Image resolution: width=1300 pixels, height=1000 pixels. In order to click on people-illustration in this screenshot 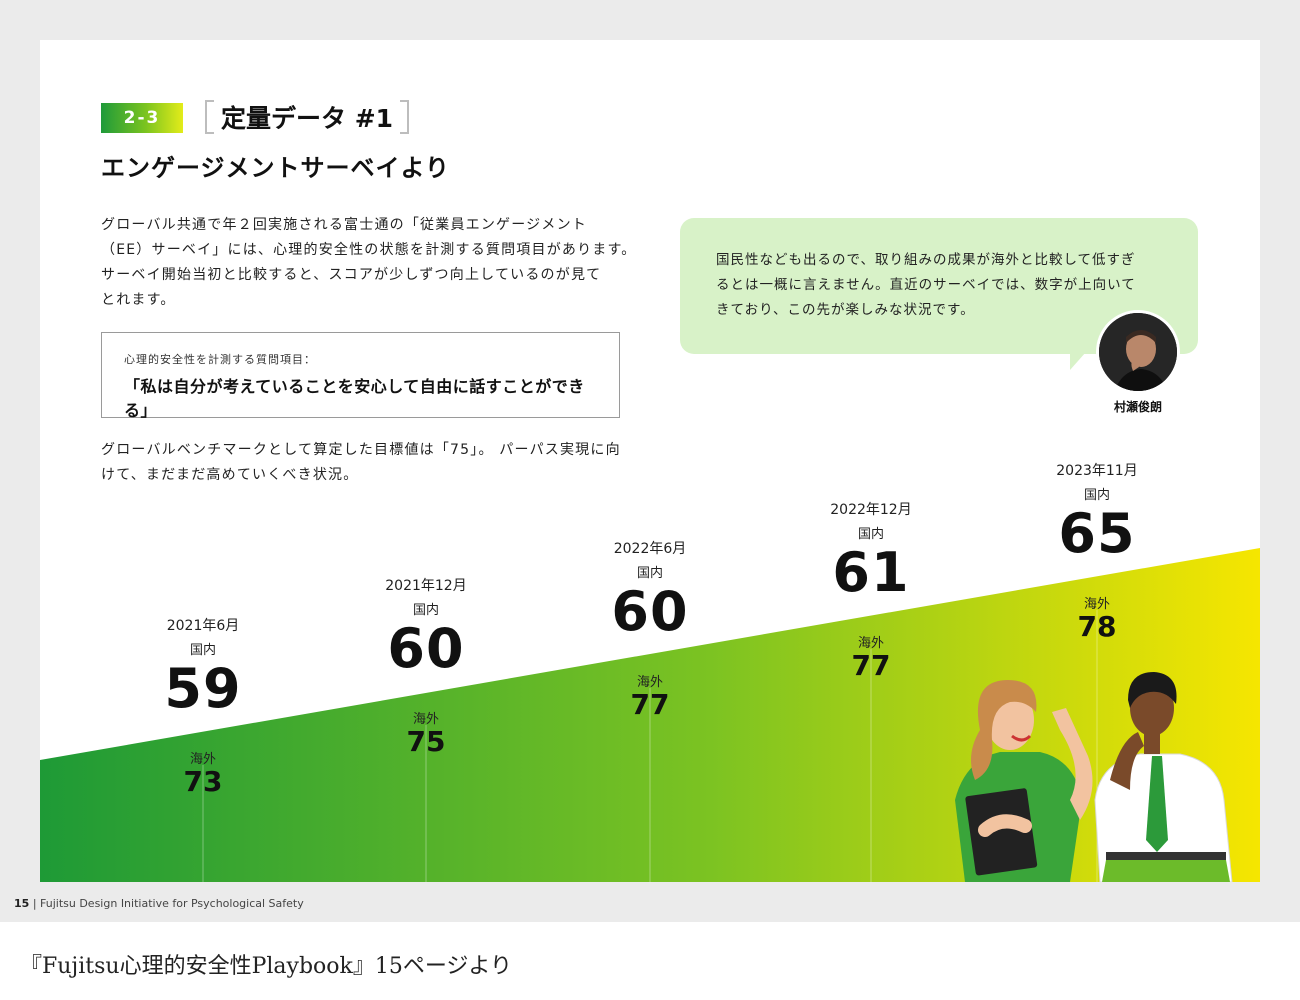, I will do `click(1094, 777)`.